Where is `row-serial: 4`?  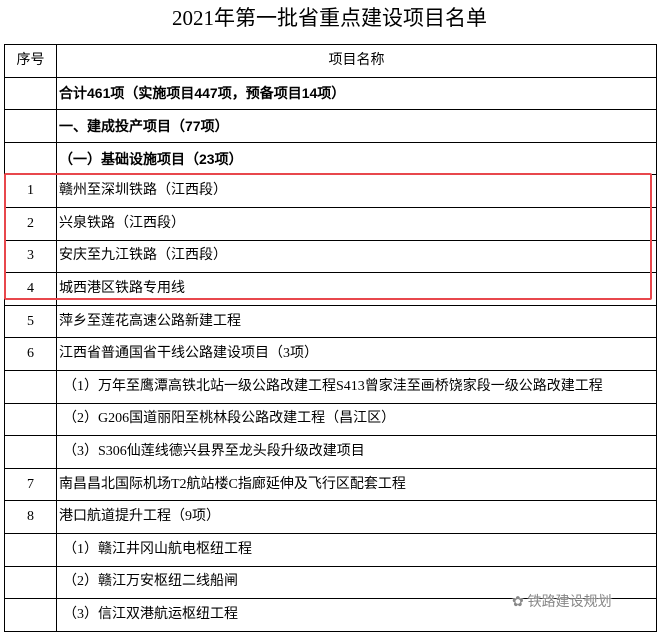 row-serial: 4 is located at coordinates (30, 289).